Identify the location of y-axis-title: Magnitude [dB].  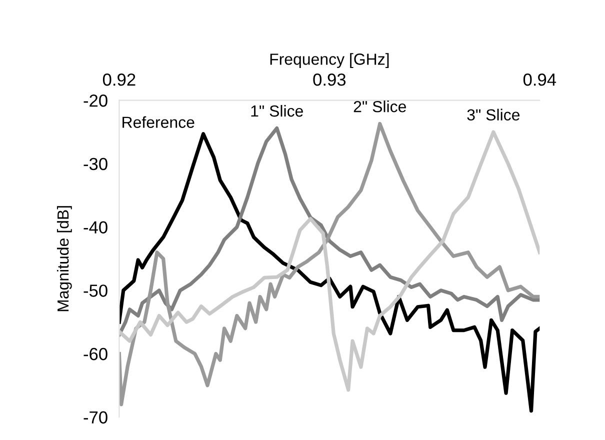
(64, 259).